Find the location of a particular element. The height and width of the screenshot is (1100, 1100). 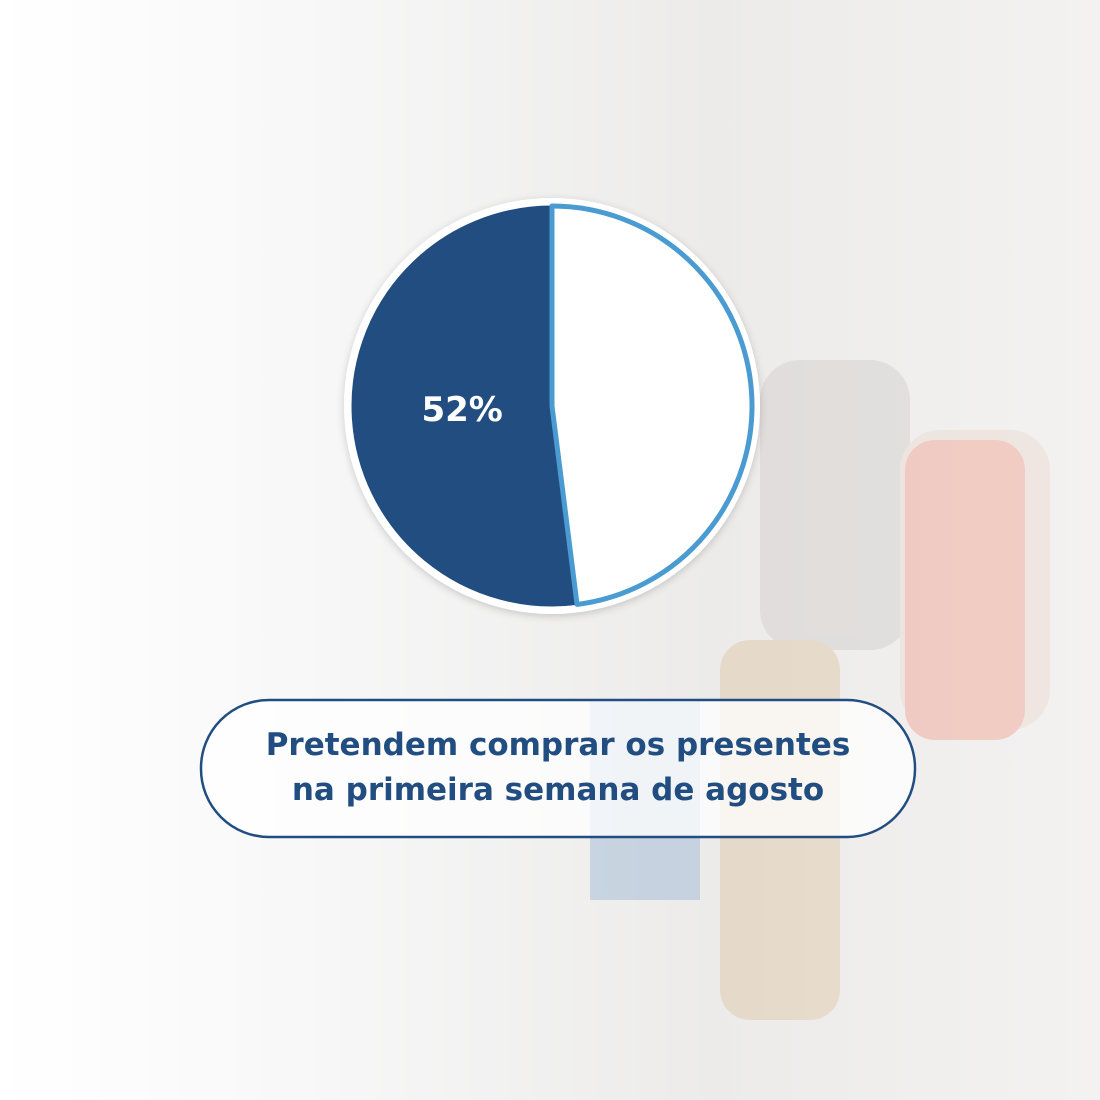

caption-line: Pretendem comprar os presentes is located at coordinates (558, 745).